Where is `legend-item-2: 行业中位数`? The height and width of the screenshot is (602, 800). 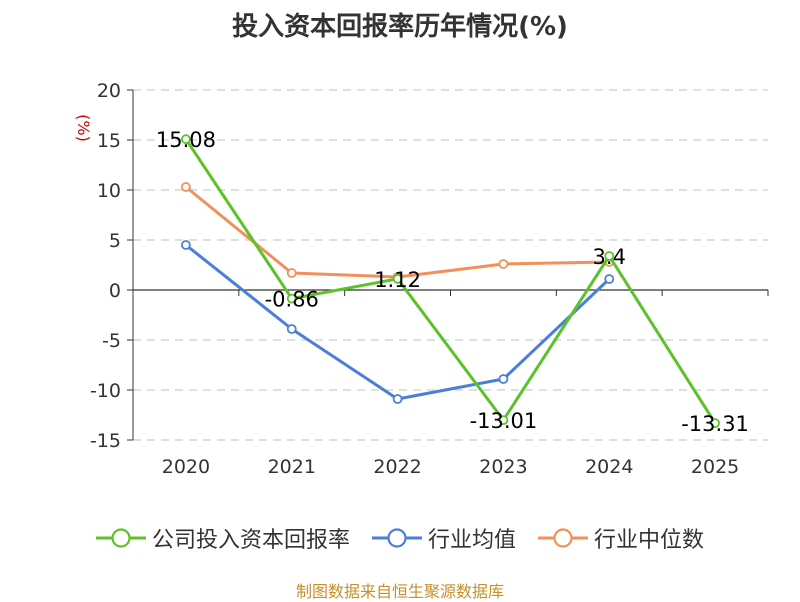
legend-item-2: 行业中位数 is located at coordinates (621, 538).